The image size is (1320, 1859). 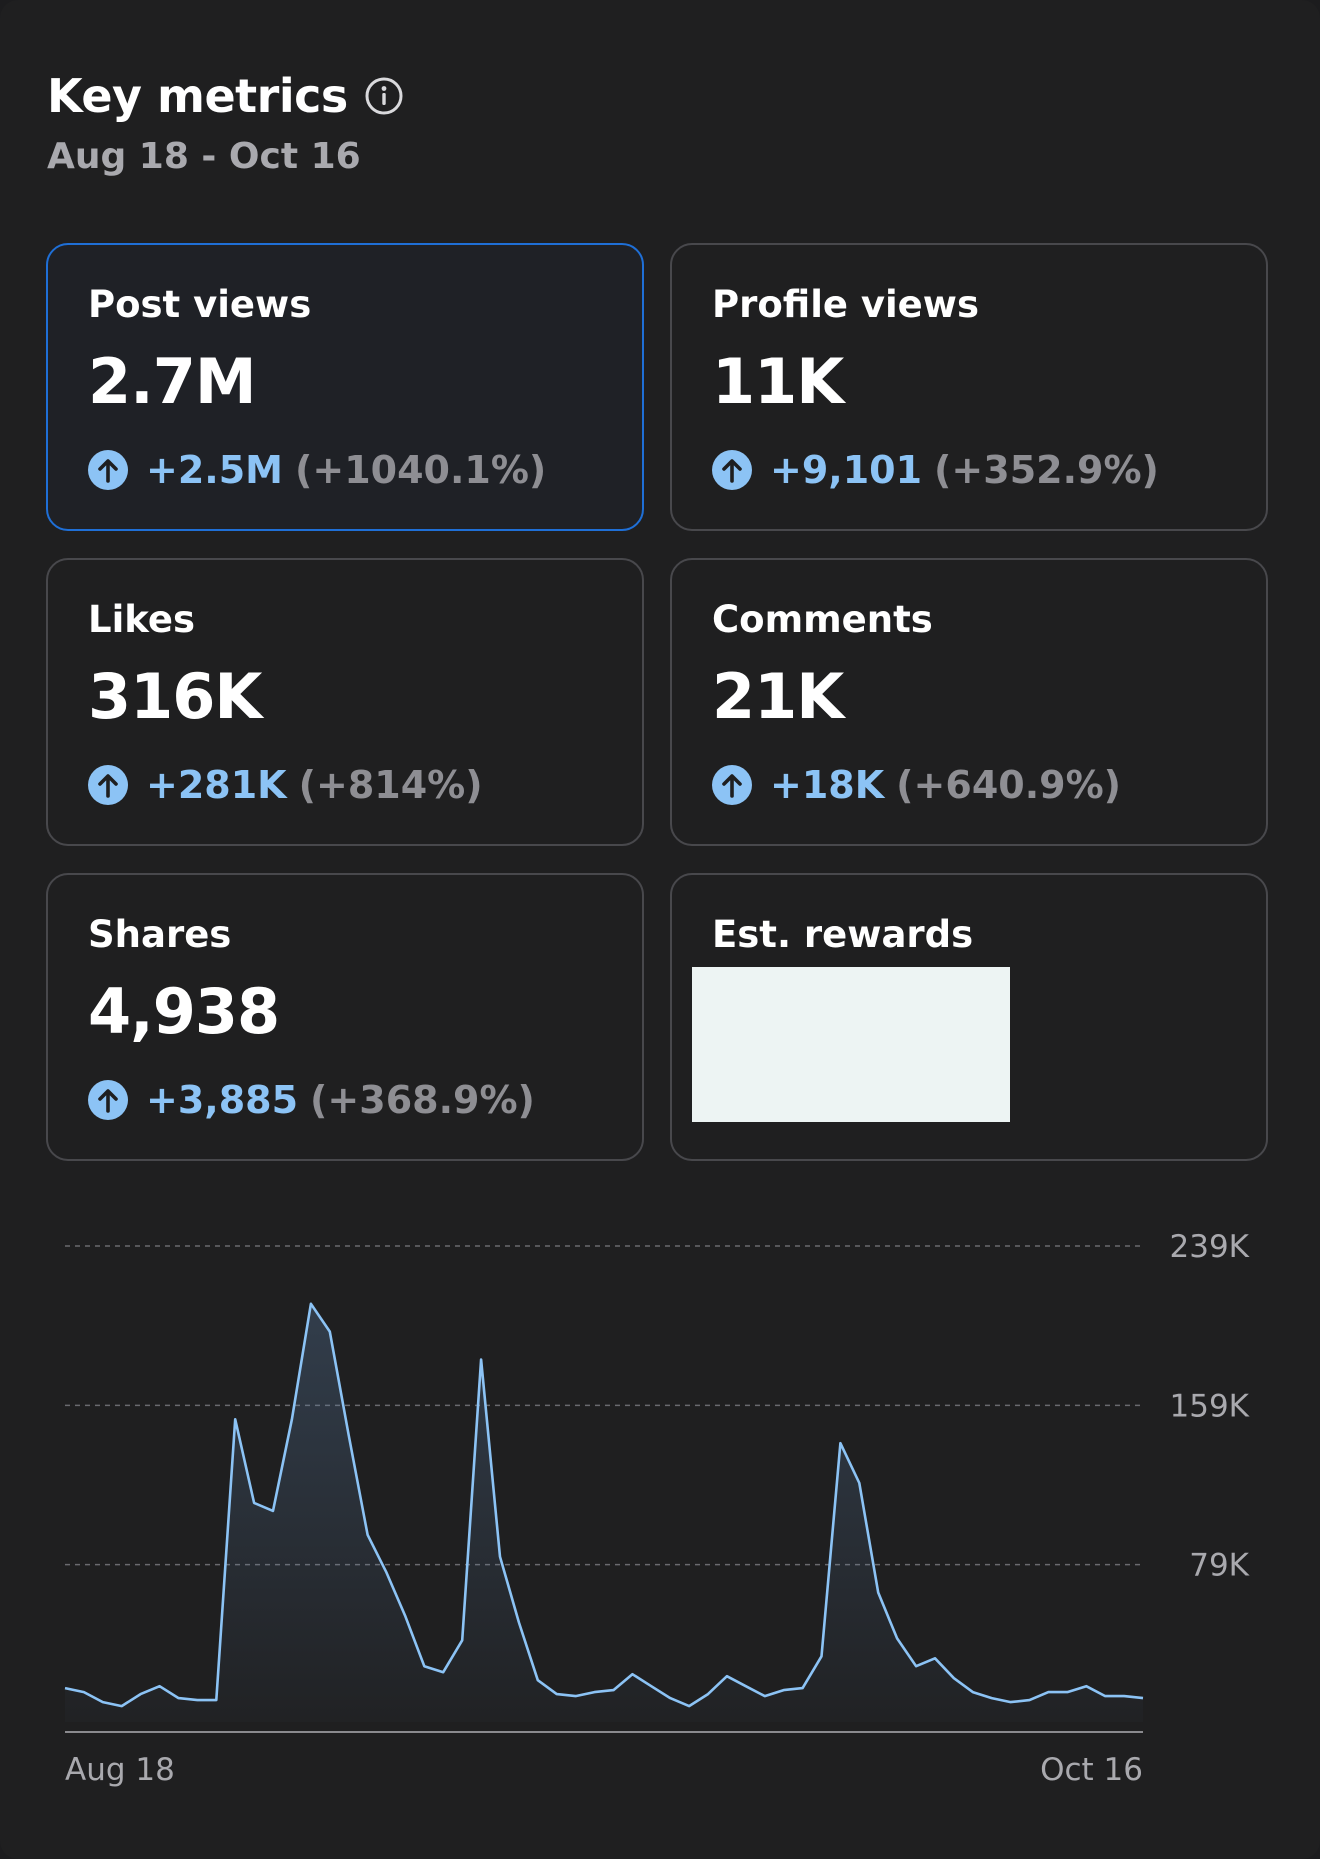 What do you see at coordinates (345, 1017) in the screenshot?
I see `metric-card-shares: Shares 4,938 +3,885 (+368.9%)` at bounding box center [345, 1017].